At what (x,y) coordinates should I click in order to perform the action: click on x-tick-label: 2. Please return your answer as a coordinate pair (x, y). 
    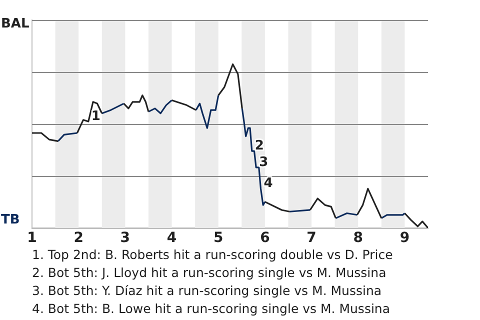
    Looking at the image, I should click on (79, 238).